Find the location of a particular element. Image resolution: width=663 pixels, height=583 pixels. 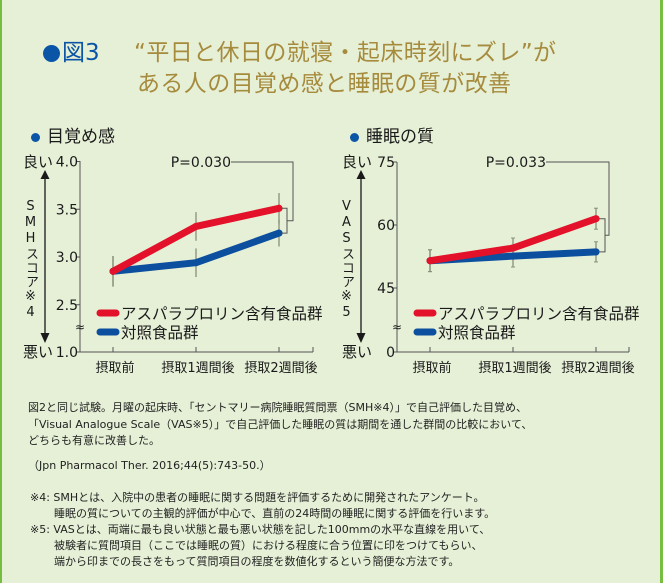

chart-title-sleep-quality: 睡眠の質 is located at coordinates (400, 137).